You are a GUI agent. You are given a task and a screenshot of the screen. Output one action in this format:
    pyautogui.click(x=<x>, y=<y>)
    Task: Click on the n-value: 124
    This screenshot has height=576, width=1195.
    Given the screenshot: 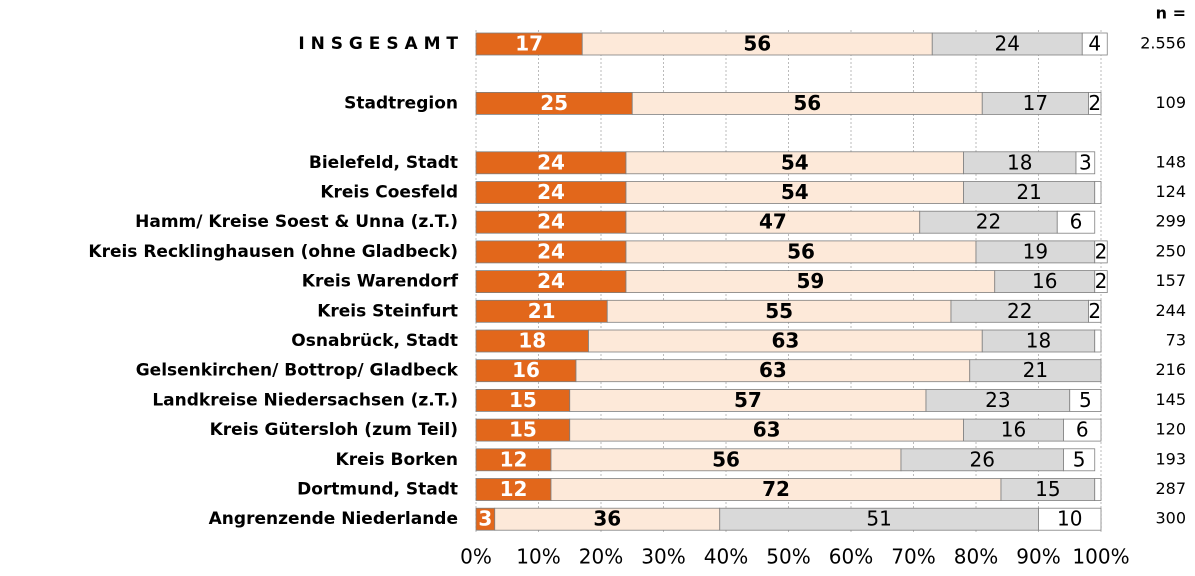 What is the action you would take?
    pyautogui.click(x=1170, y=191)
    